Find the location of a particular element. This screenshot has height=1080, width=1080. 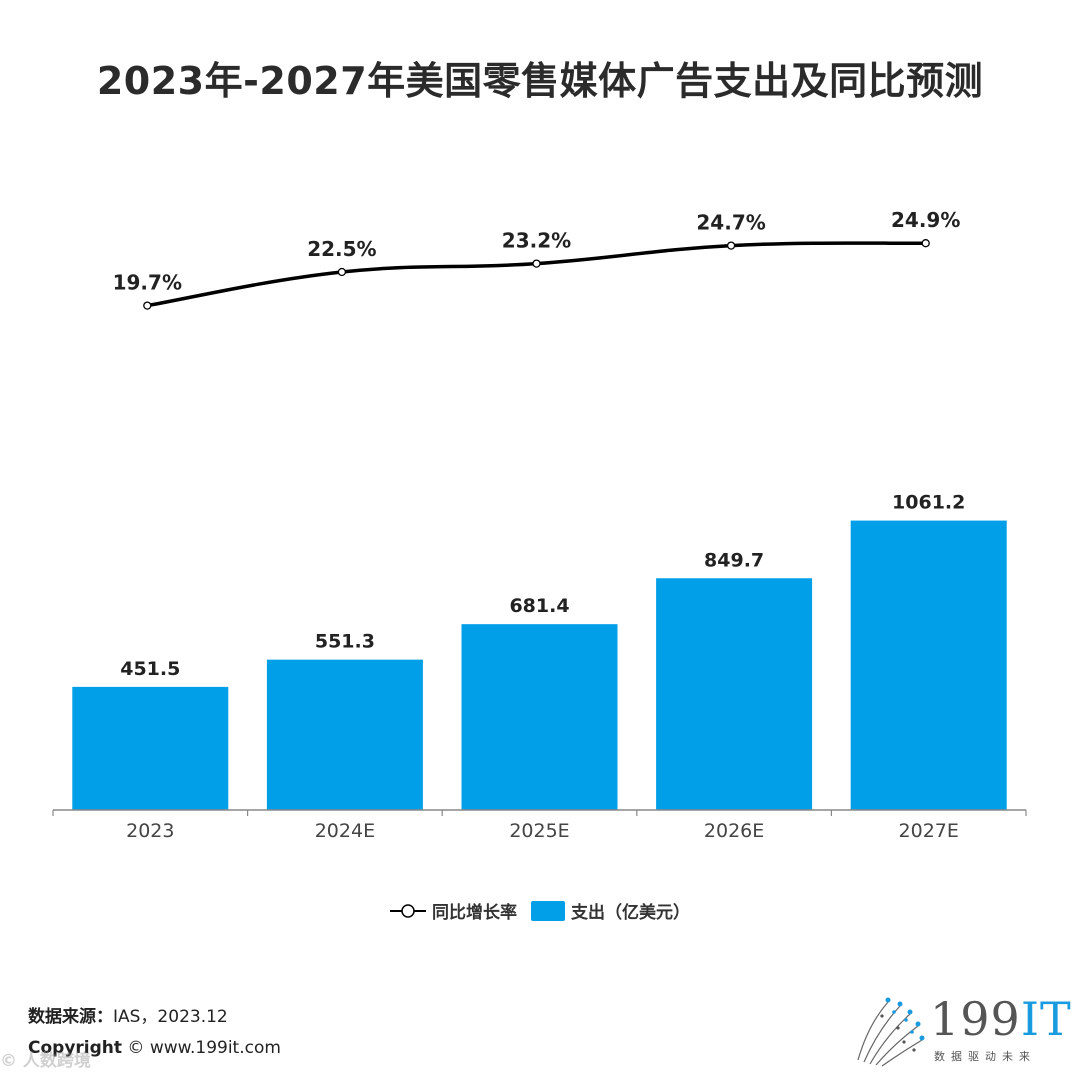

logo-wordmark: 199IT is located at coordinates (1001, 1019).